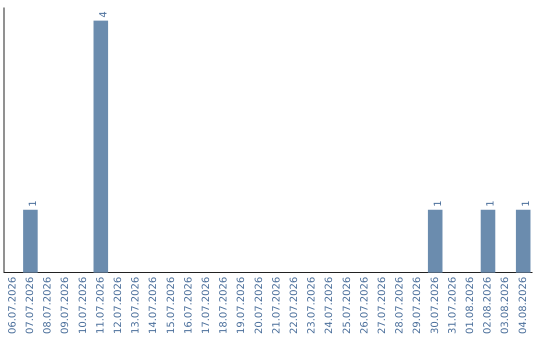  I want to click on data-label: 4, so click(104, 14).